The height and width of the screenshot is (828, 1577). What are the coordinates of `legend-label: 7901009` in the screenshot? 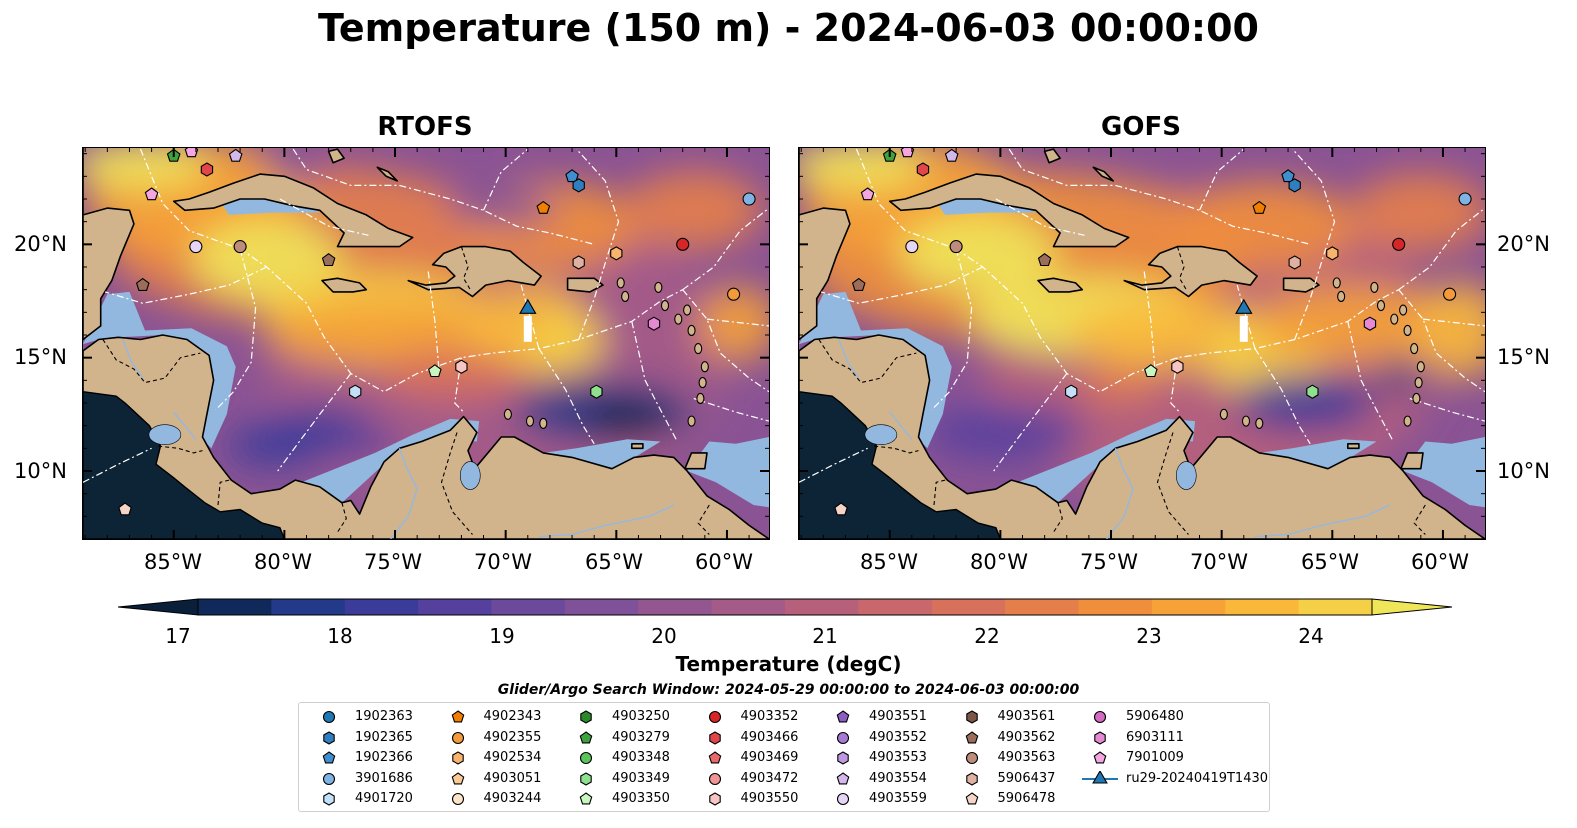 It's located at (1155, 758).